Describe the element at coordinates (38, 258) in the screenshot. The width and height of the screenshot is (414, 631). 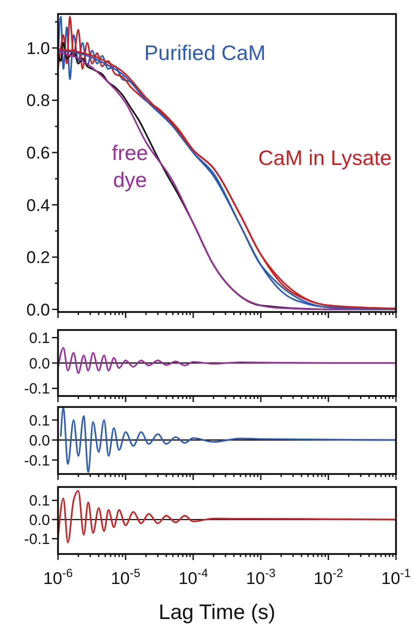
I see `y-tick-label: 0.2` at that location.